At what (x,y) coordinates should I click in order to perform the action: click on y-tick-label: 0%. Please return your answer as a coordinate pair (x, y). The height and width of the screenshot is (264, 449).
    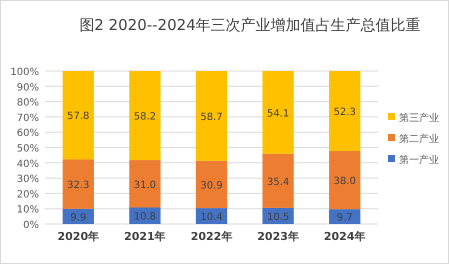
    Looking at the image, I should click on (31, 225).